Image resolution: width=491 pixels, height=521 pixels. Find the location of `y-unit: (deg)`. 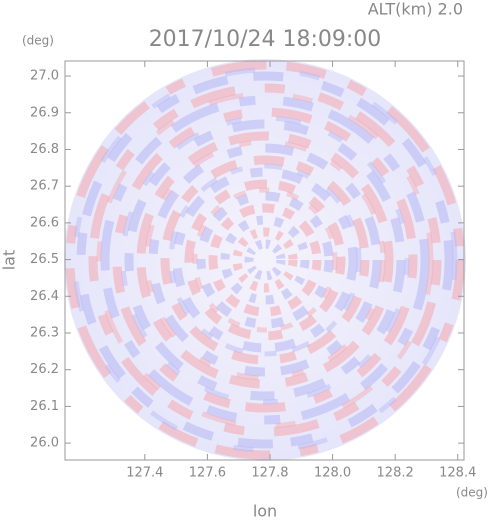

y-unit: (deg) is located at coordinates (38, 41).